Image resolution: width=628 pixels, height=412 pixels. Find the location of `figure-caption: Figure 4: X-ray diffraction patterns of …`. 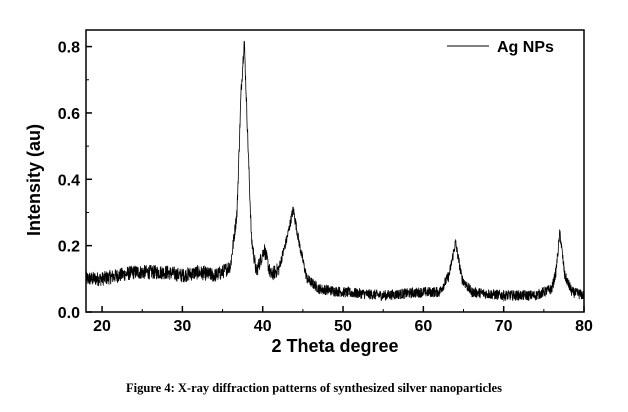

figure-caption: Figure 4: X-ray diffraction patterns of … is located at coordinates (314, 388).